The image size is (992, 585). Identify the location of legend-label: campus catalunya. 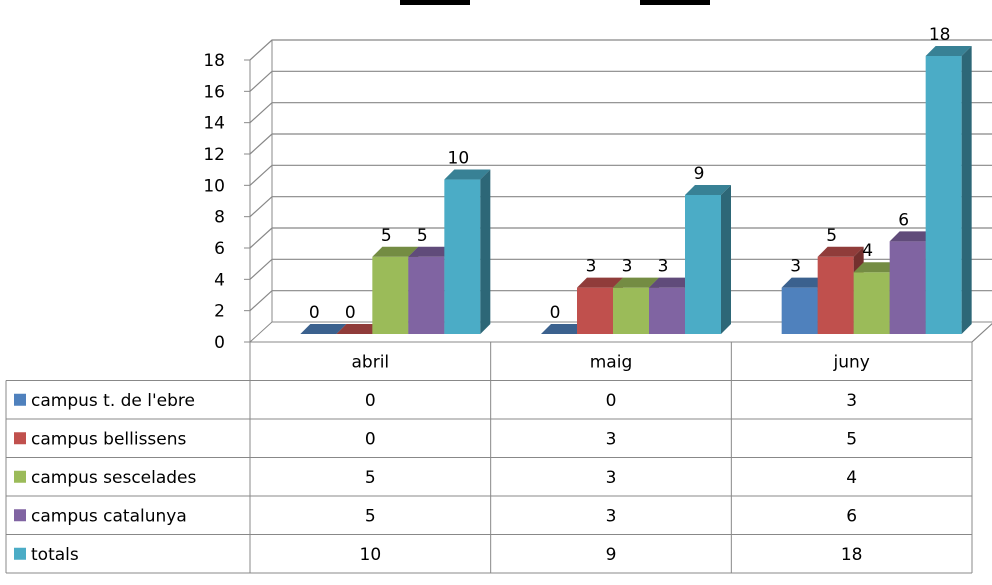
(109, 516).